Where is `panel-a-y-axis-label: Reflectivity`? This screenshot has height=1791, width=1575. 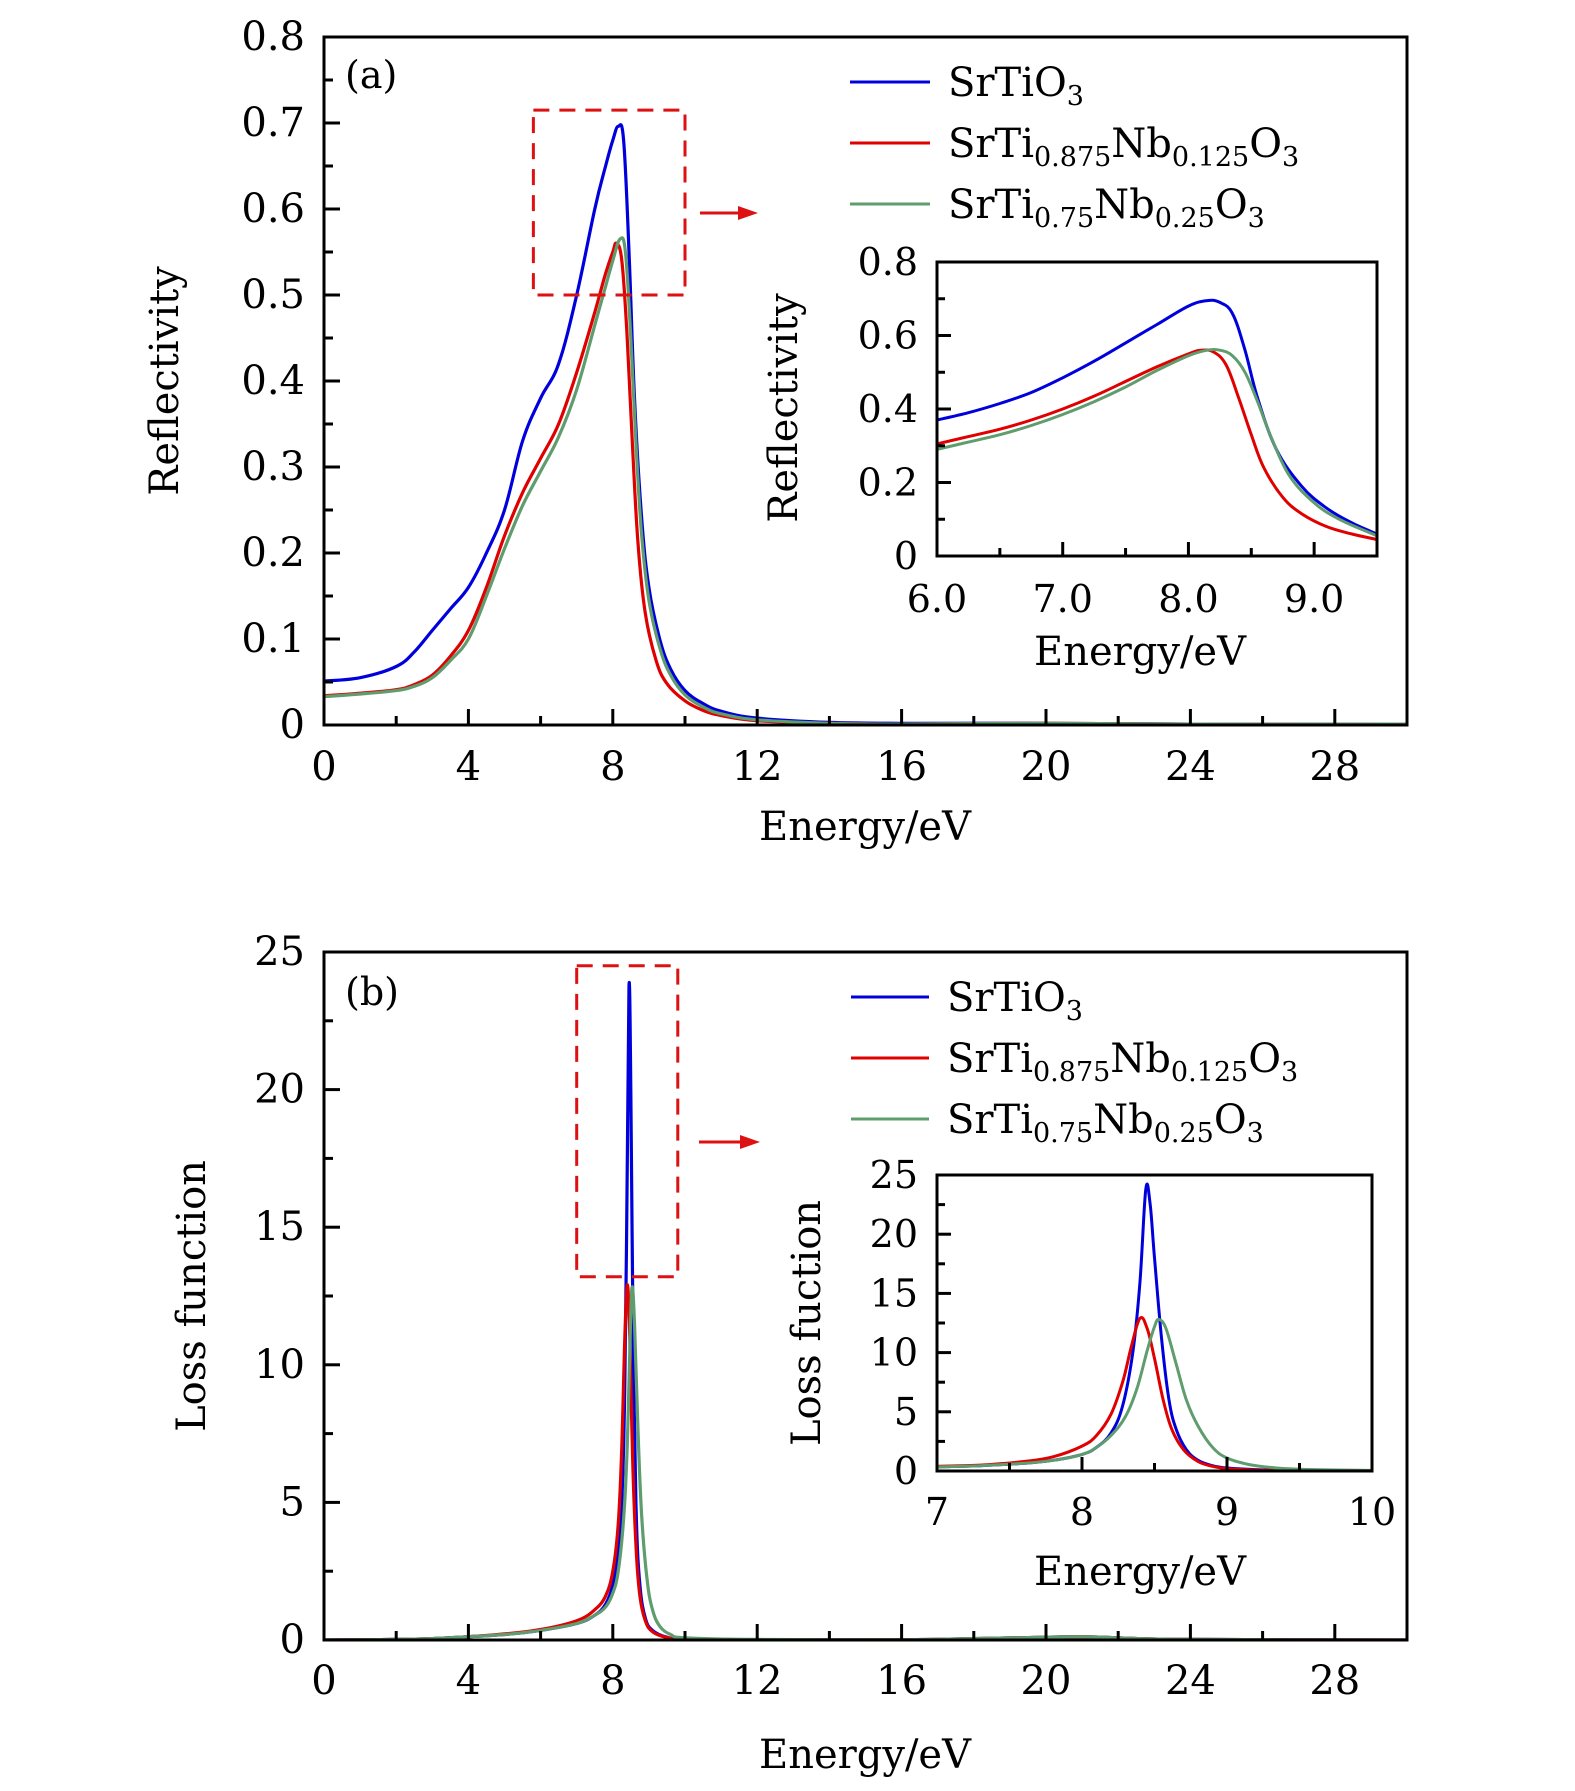 panel-a-y-axis-label: Reflectivity is located at coordinates (165, 381).